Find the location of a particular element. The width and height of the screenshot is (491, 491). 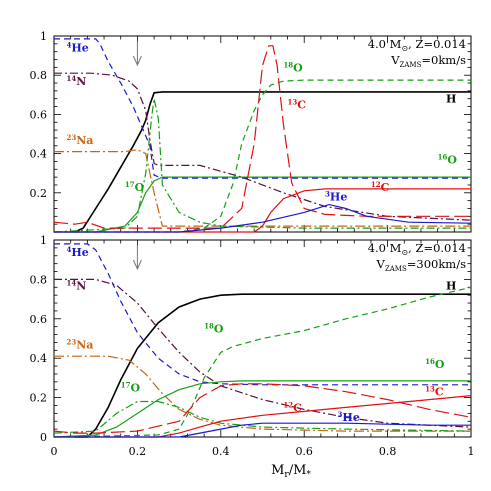

isotope-label: 12C is located at coordinates (380, 187).